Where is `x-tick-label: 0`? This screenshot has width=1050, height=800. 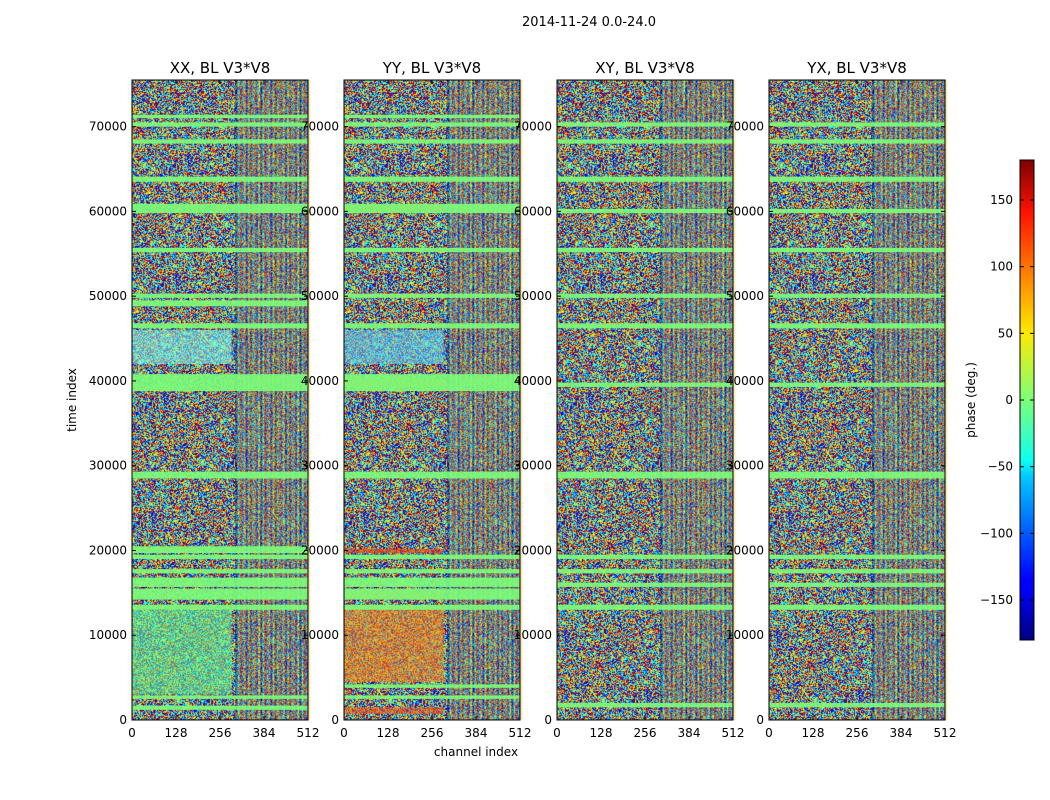
x-tick-label: 0 is located at coordinates (557, 733).